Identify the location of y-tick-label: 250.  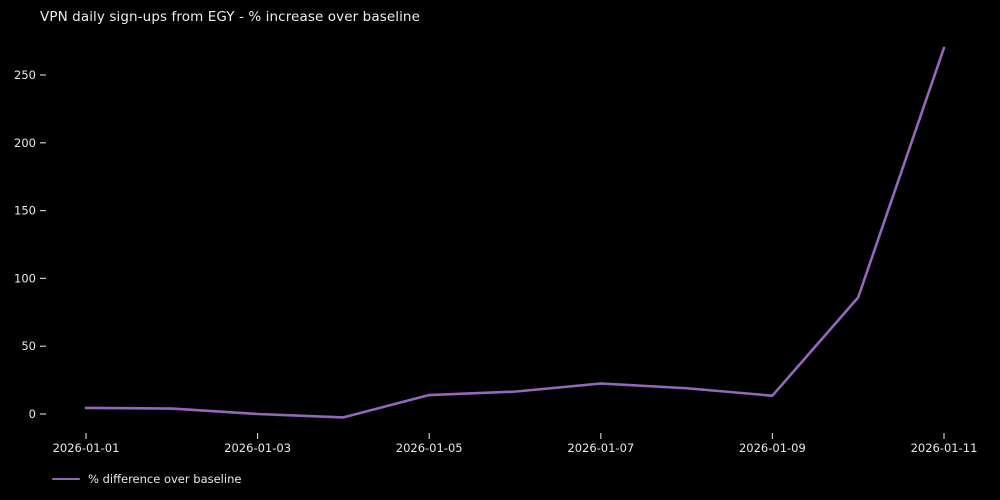
(25, 75).